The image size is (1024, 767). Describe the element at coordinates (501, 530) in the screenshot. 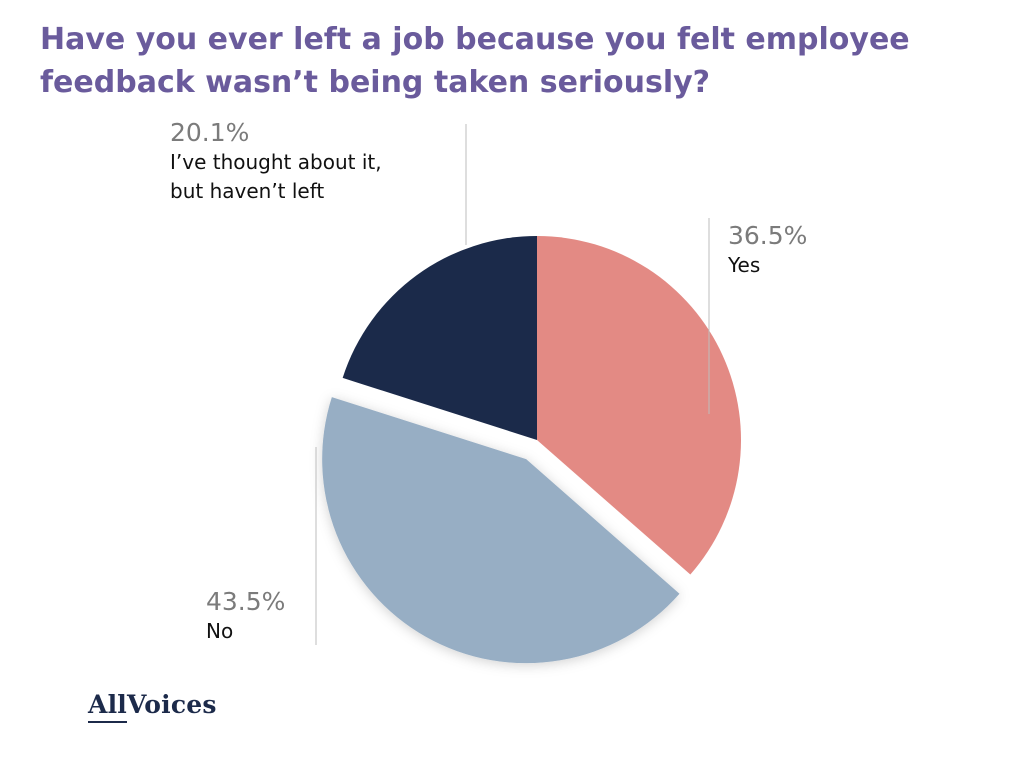

I see `pie-slice-no` at that location.